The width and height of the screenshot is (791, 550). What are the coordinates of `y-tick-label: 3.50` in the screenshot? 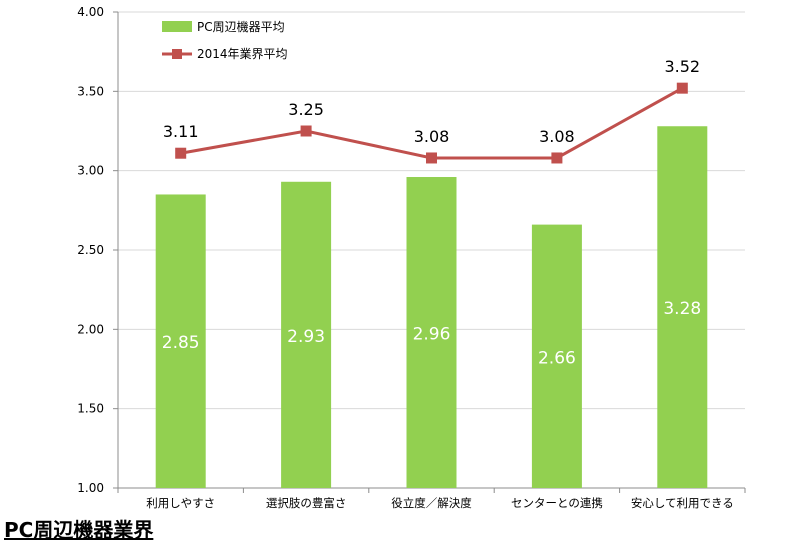 It's located at (90, 91).